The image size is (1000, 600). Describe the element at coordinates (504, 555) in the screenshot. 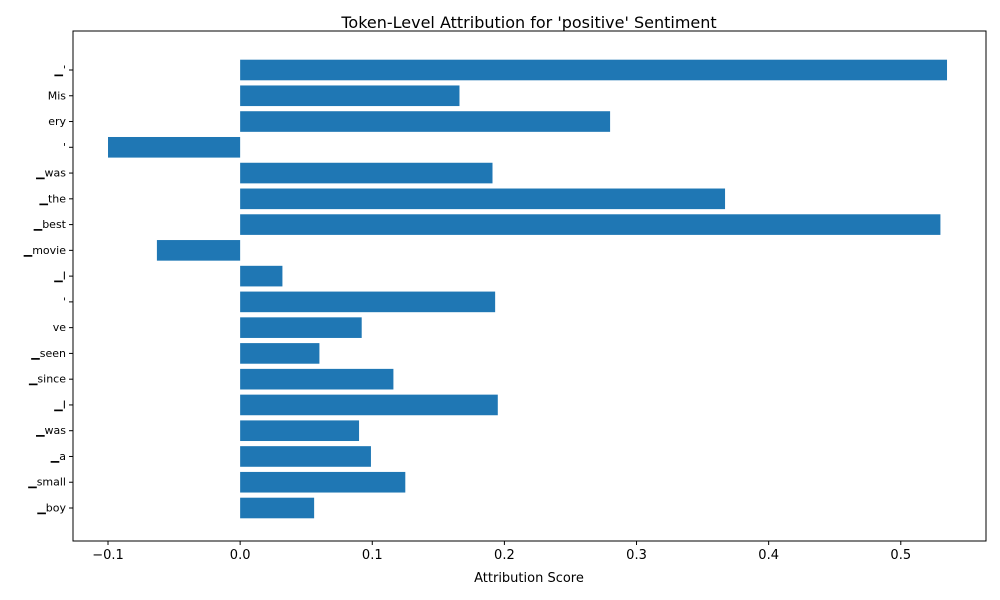

I see `x-tick-label-3: 0.2` at that location.